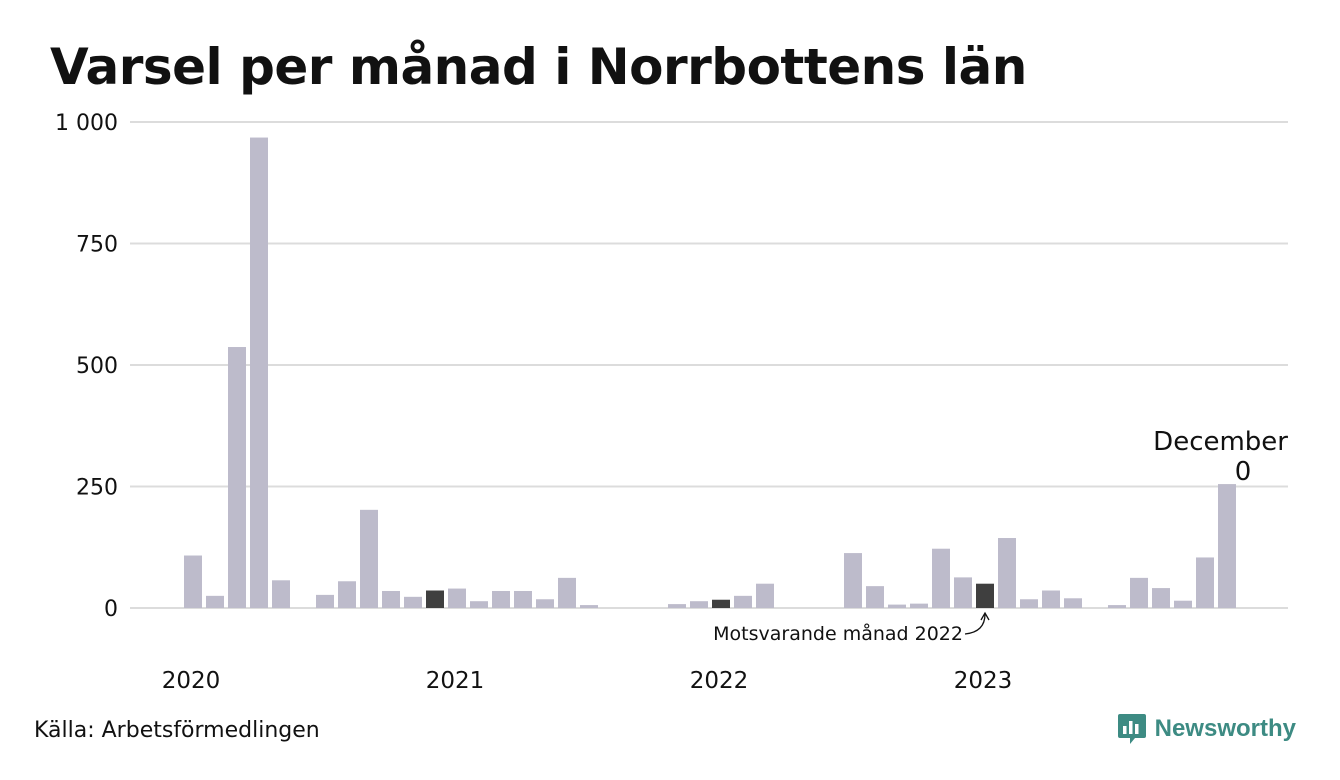 Image resolution: width=1340 pixels, height=780 pixels. What do you see at coordinates (111, 609) in the screenshot?
I see `y-tick-label: 0` at bounding box center [111, 609].